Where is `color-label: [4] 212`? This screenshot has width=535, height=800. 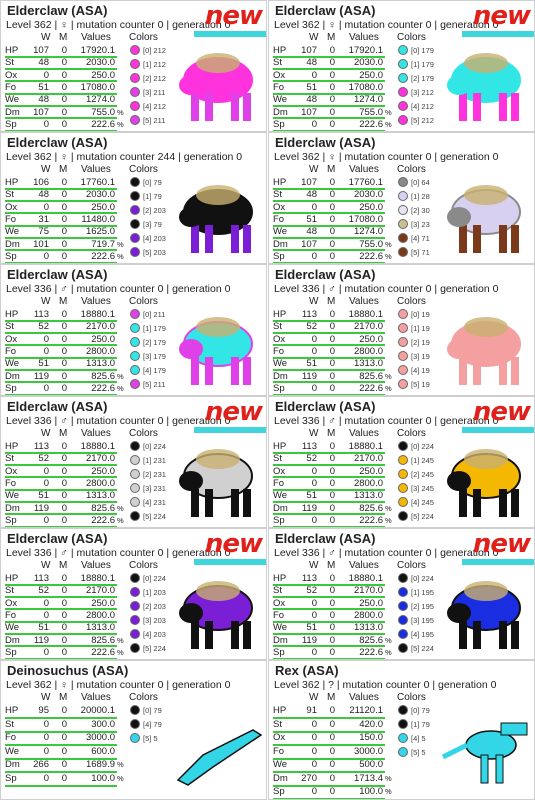 color-label: [4] 212 is located at coordinates (422, 106).